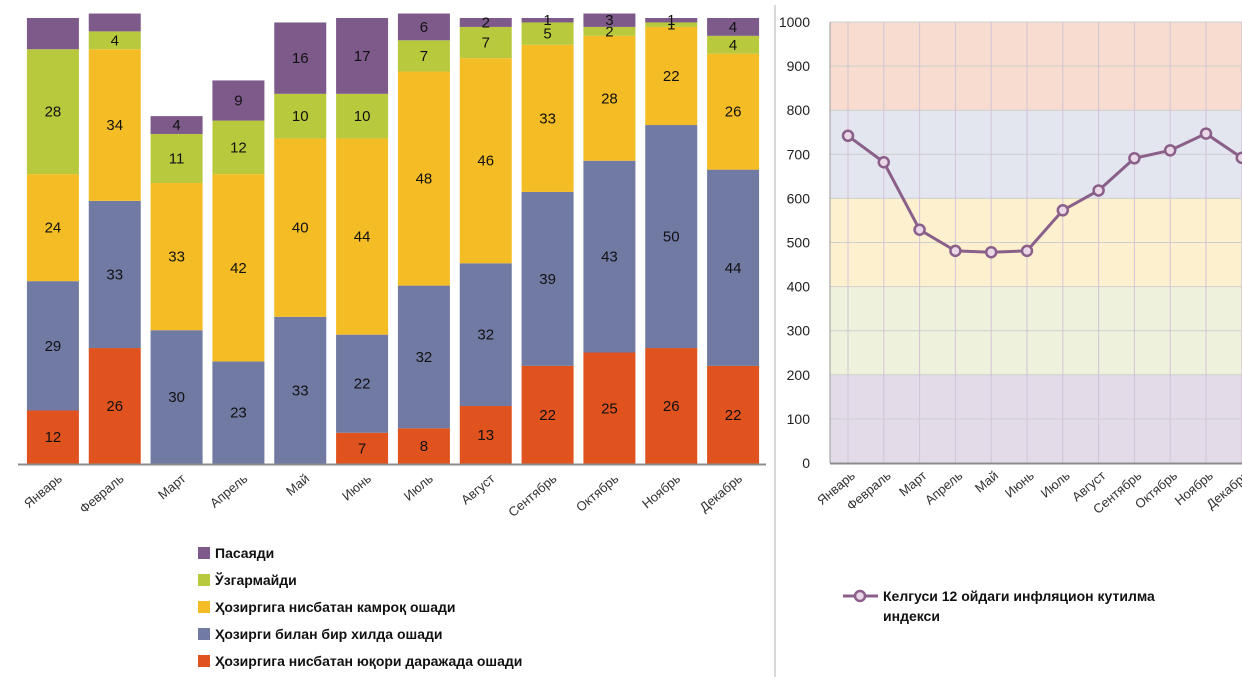  What do you see at coordinates (799, 419) in the screenshot?
I see `y-tick-label: 100` at bounding box center [799, 419].